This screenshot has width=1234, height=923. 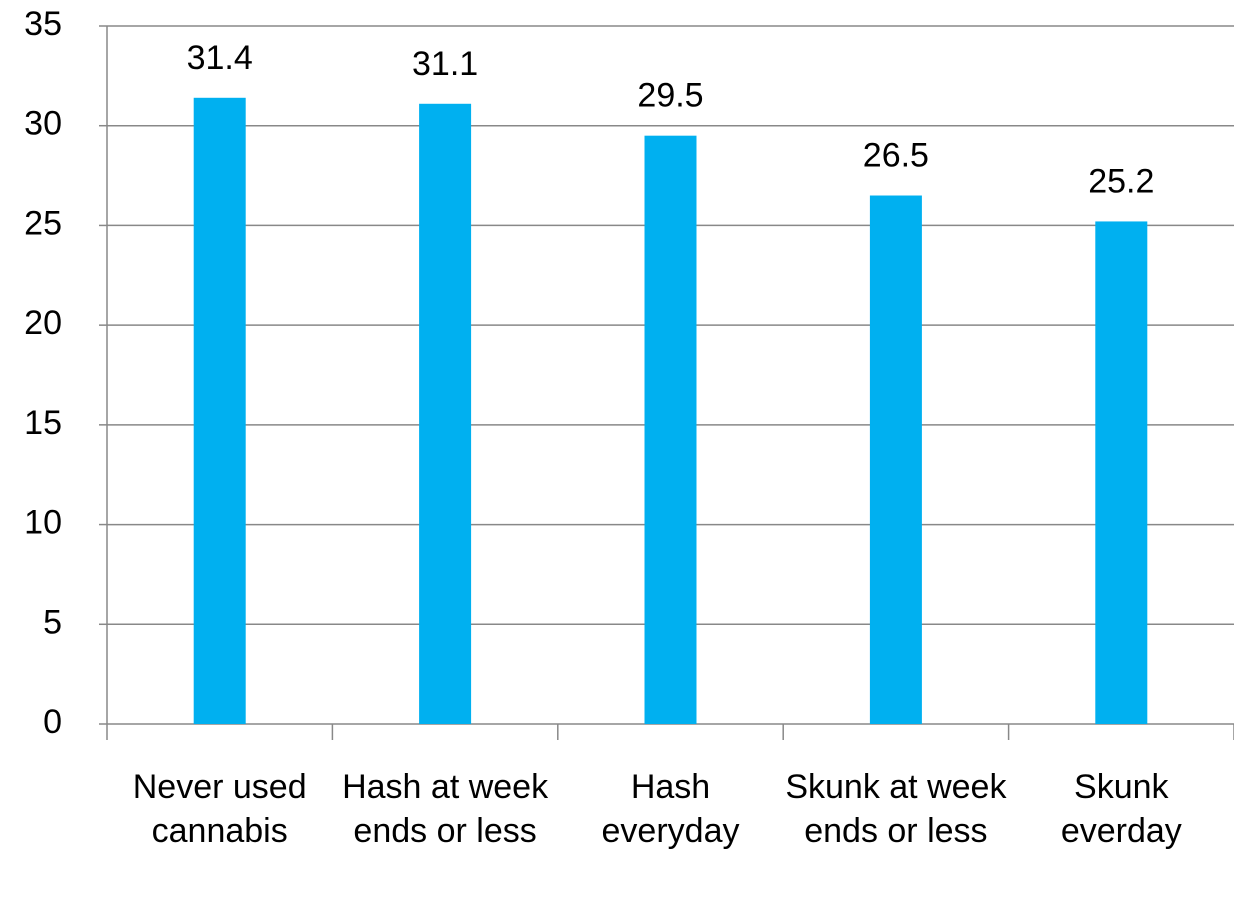 What do you see at coordinates (220, 58) in the screenshot?
I see `value-label: 31.4` at bounding box center [220, 58].